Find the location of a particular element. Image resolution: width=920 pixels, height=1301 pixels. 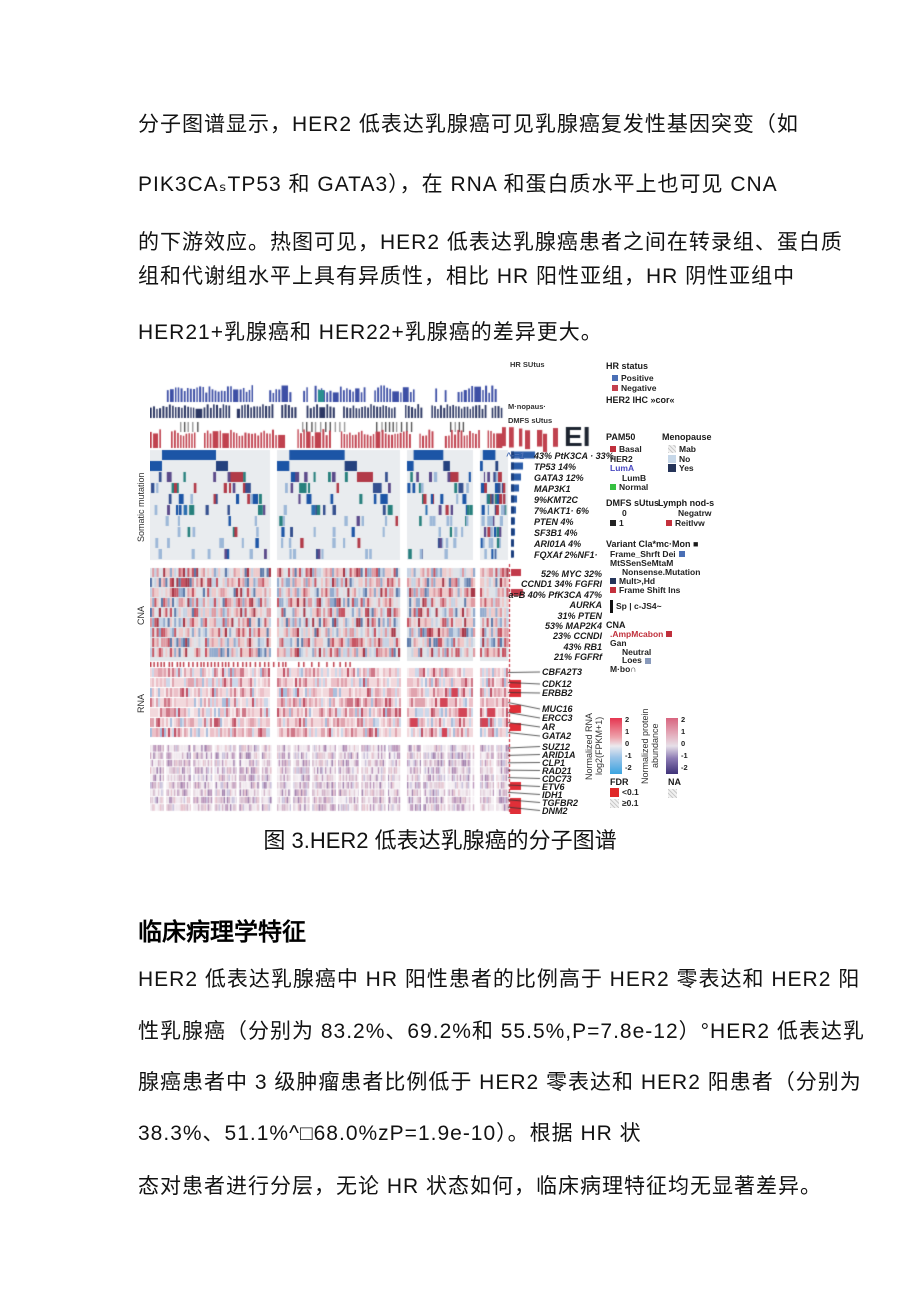

legend-title-na: NA is located at coordinates (674, 782).